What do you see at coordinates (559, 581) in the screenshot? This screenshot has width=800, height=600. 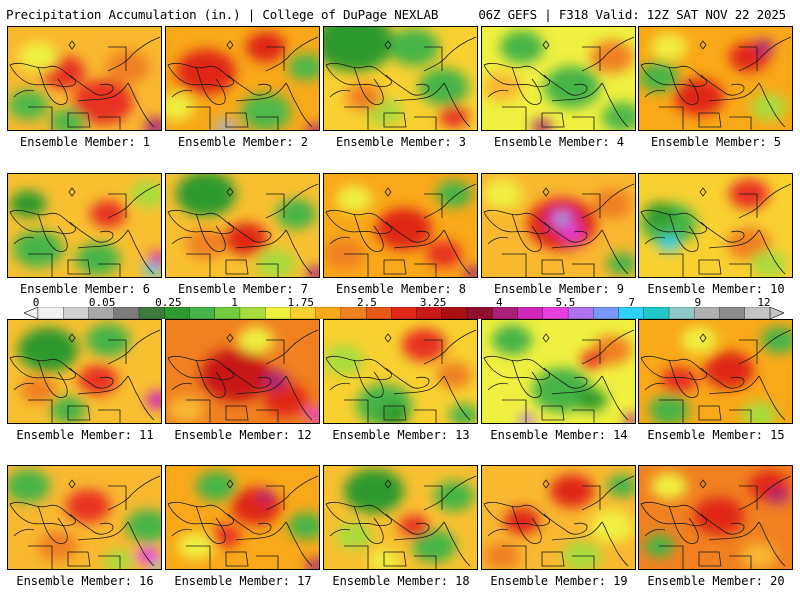 I see `ensemble-member-caption: Ensemble Member: 19` at bounding box center [559, 581].